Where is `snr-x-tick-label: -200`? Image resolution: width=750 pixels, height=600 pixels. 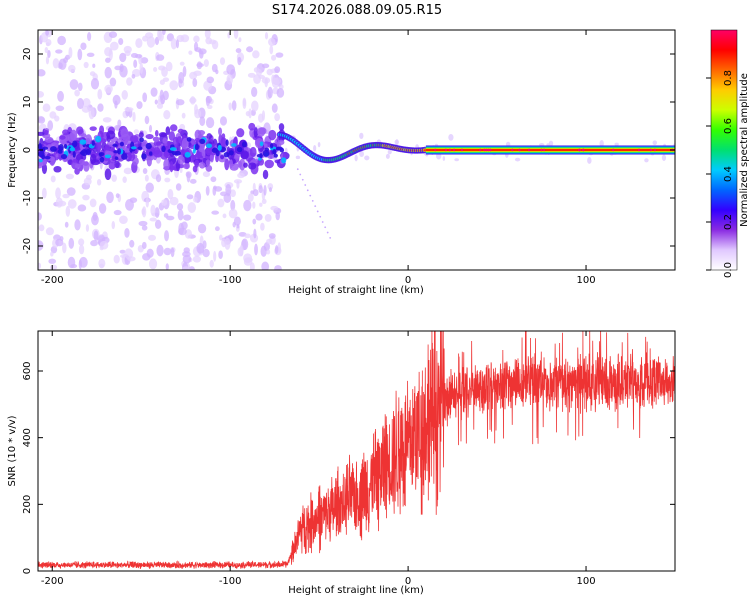 snr-x-tick-label: -200 is located at coordinates (52, 581).